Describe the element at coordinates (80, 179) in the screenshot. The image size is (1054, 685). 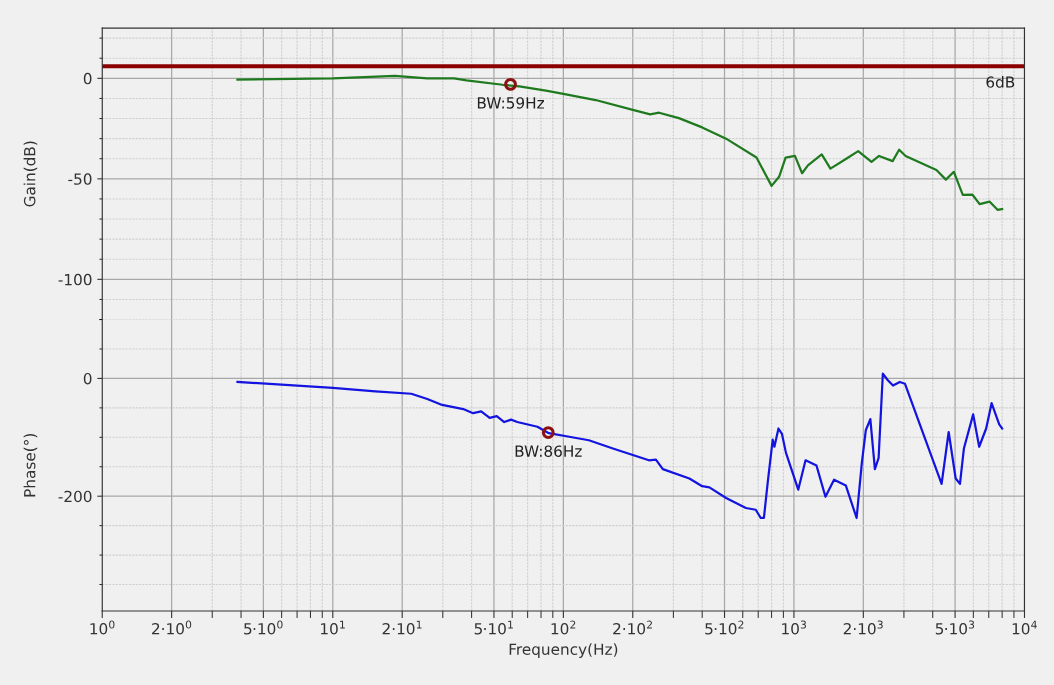
I see `y-tick-label: -50` at that location.